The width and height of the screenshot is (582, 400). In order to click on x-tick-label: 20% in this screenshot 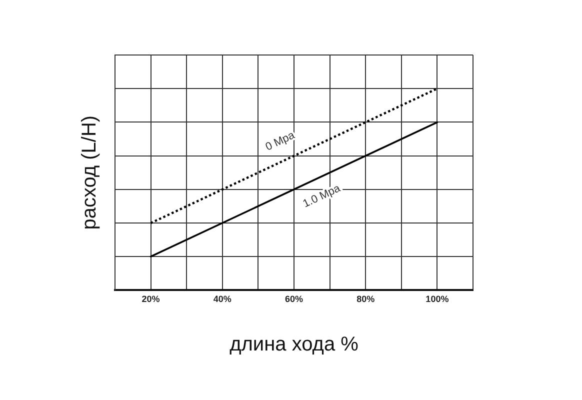, I will do `click(151, 299)`.